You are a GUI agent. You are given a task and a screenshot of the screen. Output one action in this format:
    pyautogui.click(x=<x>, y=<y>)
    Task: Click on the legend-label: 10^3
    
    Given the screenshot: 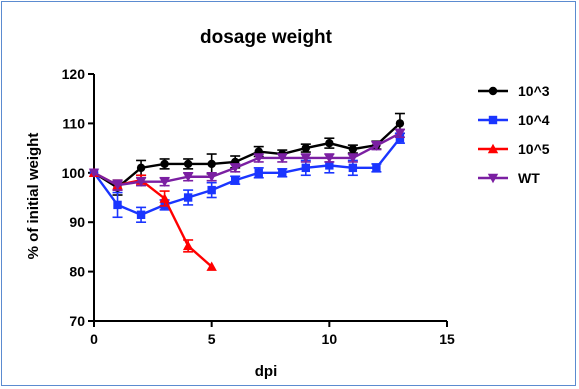 What is the action you would take?
    pyautogui.click(x=534, y=91)
    